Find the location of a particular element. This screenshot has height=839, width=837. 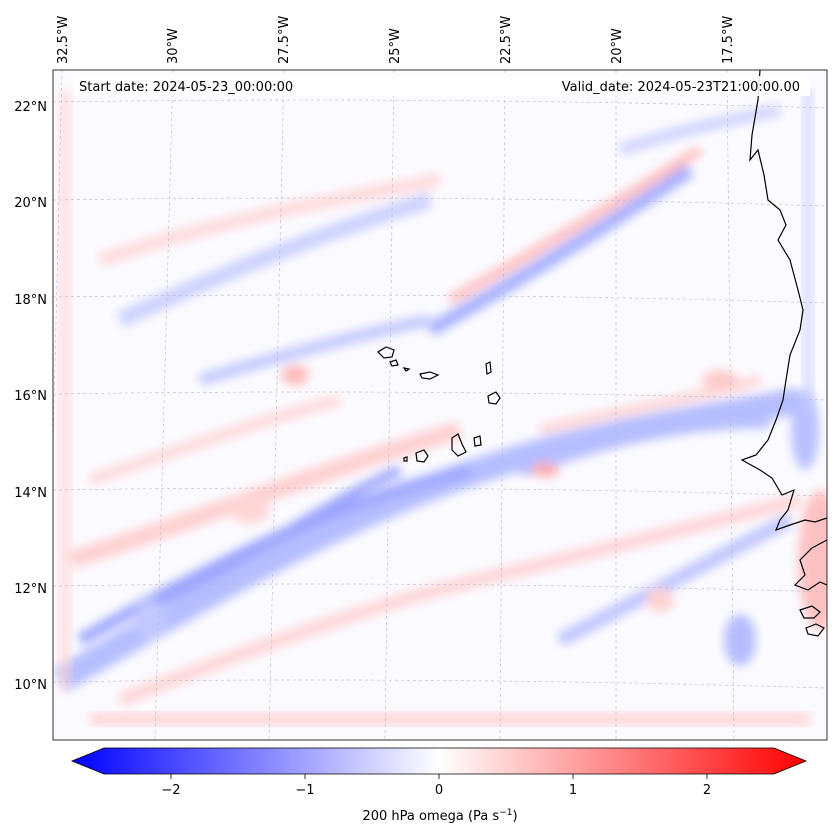

islands is located at coordinates (439, 404).